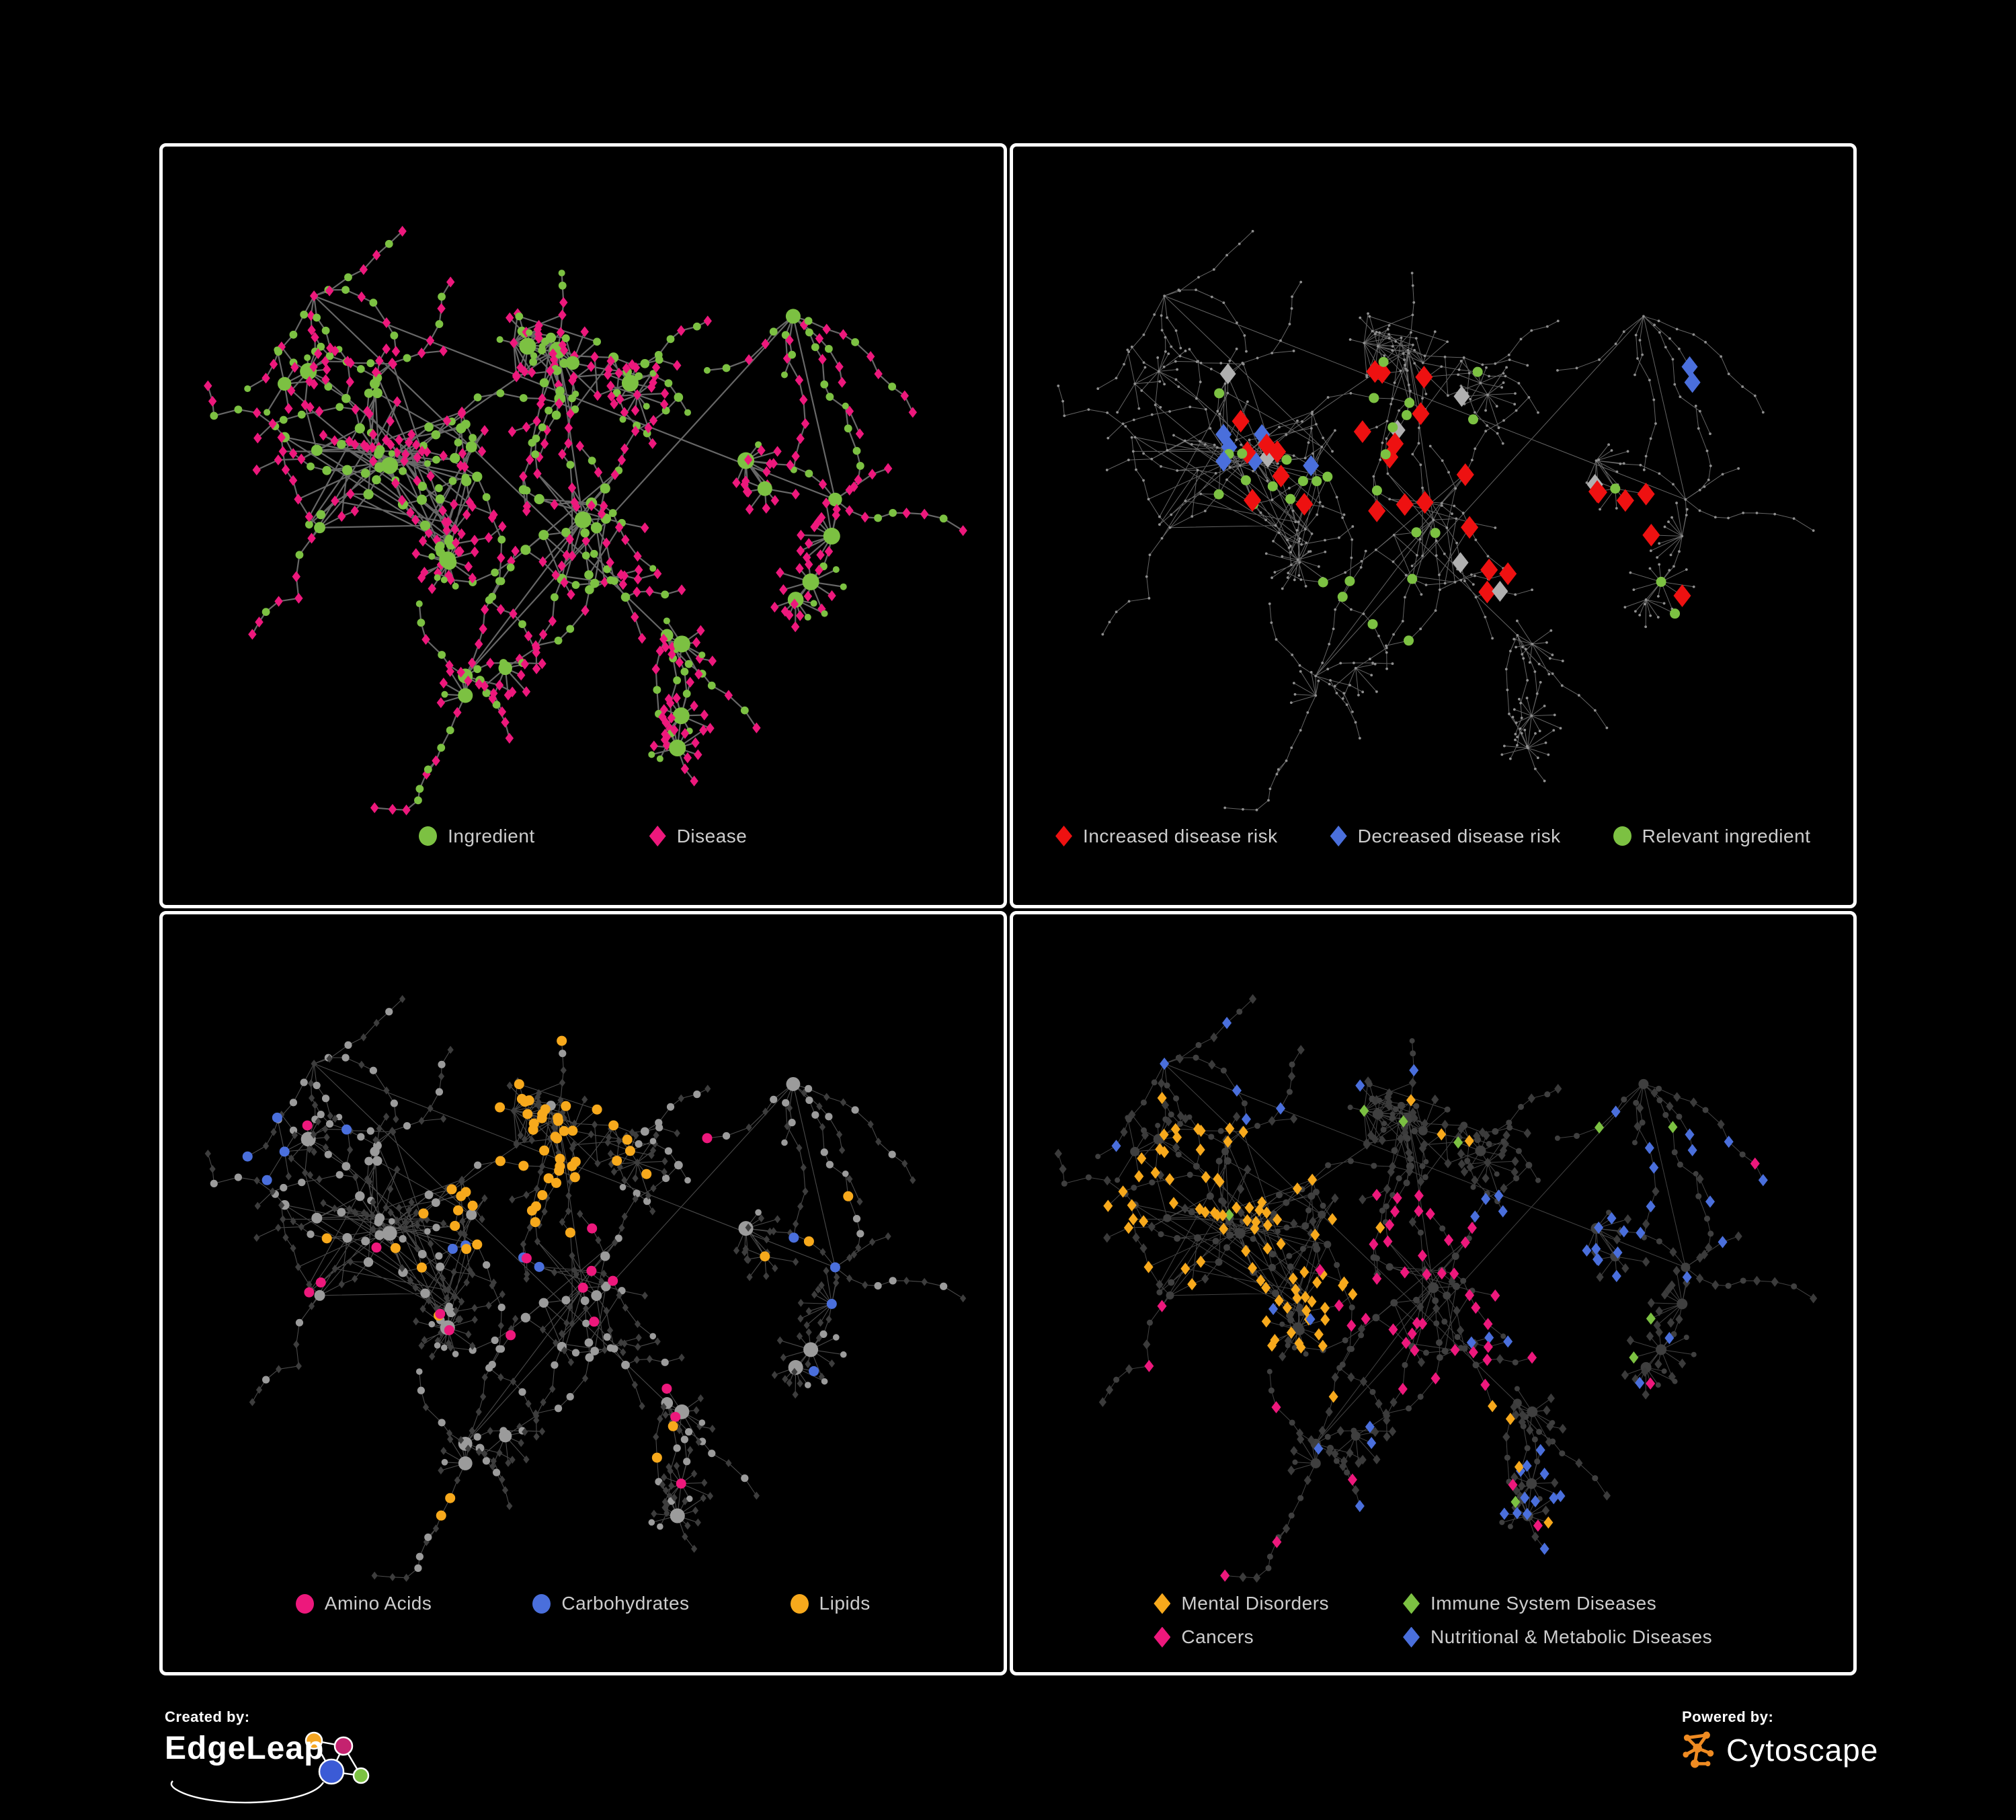  I want to click on legend-item-decreased-disease-risk: Decreased disease risk, so click(1445, 836).